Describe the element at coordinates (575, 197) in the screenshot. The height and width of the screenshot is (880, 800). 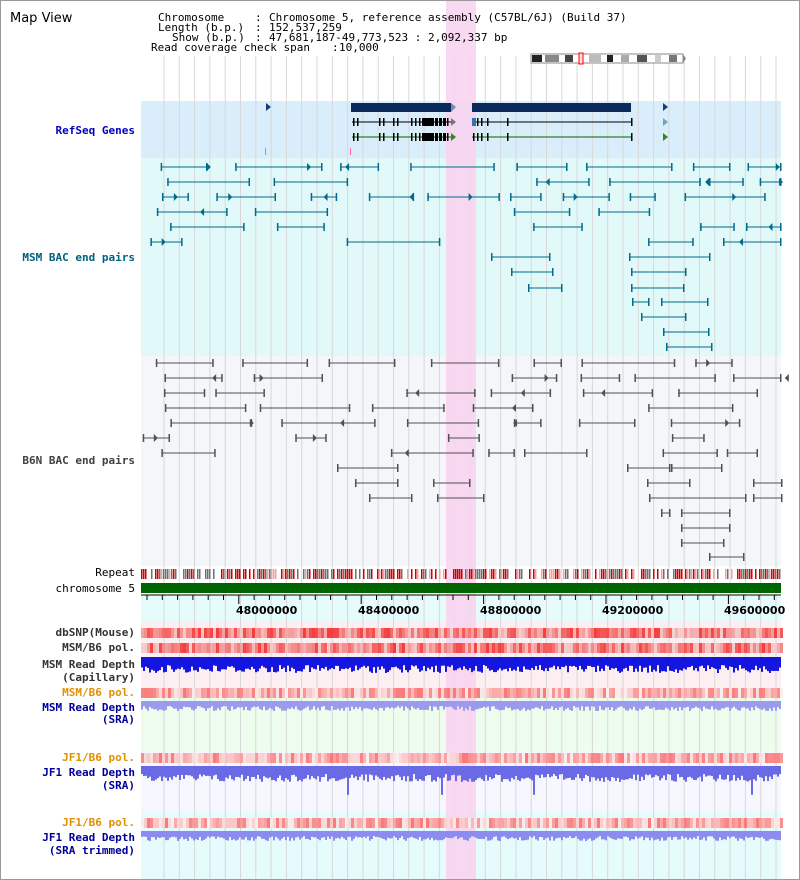
I see `bac-arrow` at that location.